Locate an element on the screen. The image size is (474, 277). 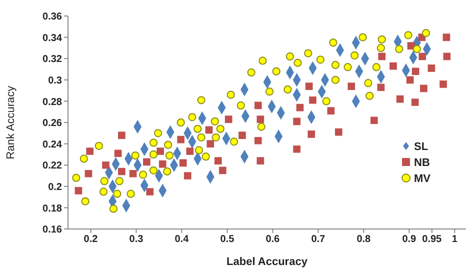
x-tick-label: 0.8 is located at coordinates (364, 240).